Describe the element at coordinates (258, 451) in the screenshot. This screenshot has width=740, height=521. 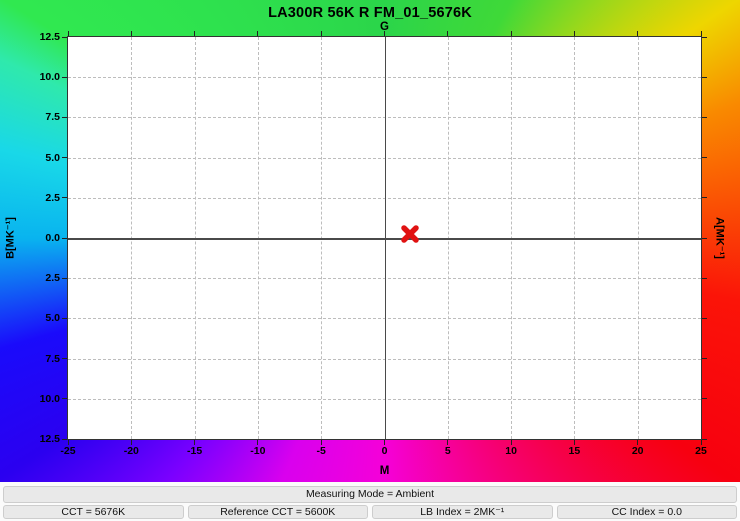
I see `x-tick-label: -10` at that location.